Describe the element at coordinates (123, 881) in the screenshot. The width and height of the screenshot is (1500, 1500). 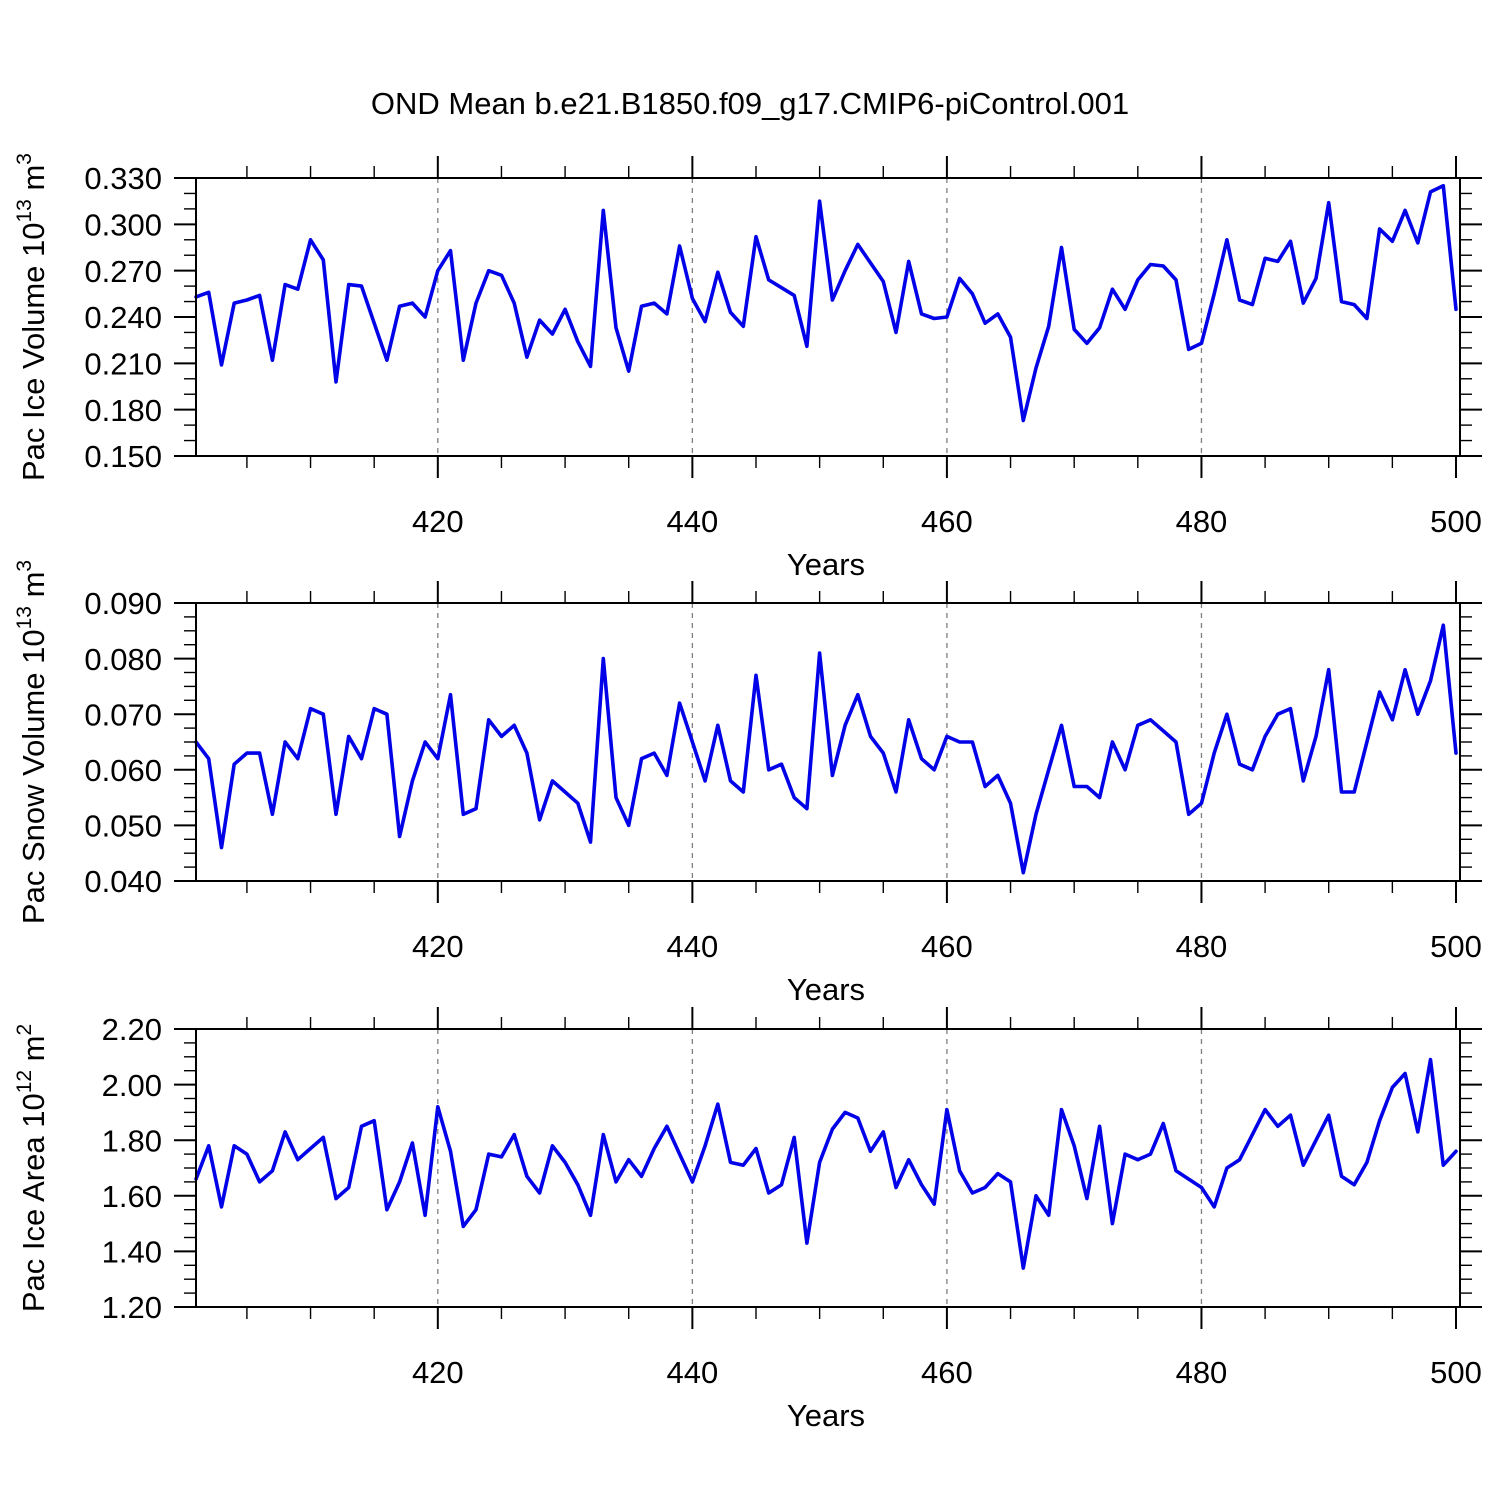
I see `y-tick-label: 0.040` at that location.